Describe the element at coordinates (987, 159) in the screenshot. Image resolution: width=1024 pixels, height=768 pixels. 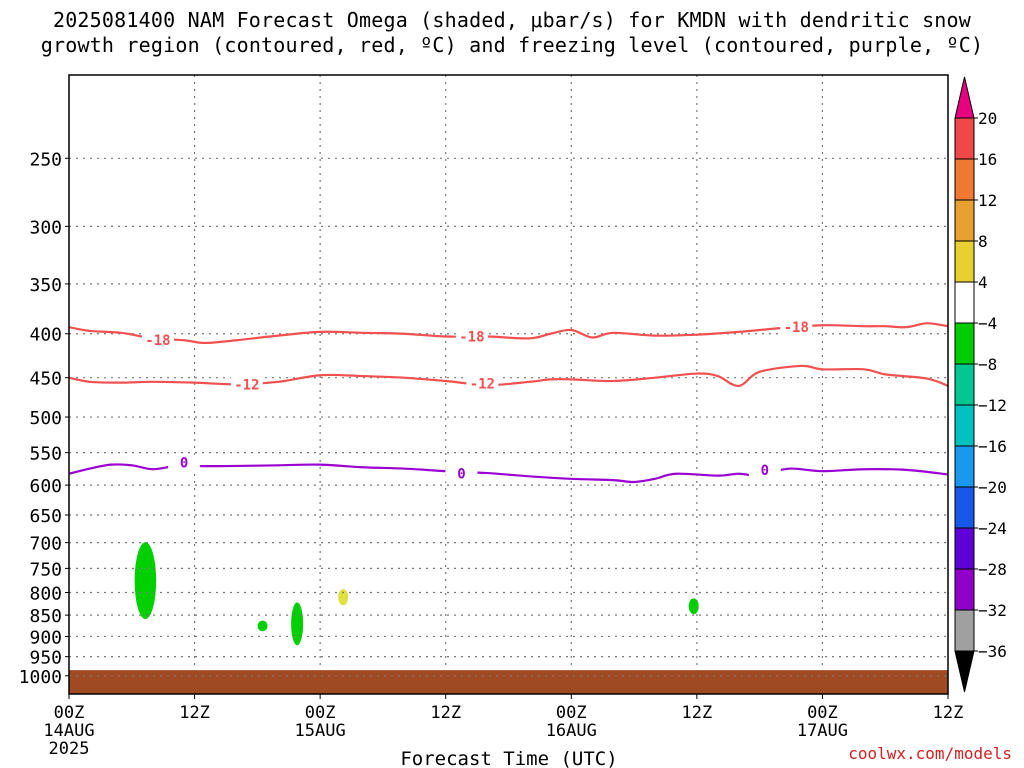
I see `colorbar-label: 16` at that location.